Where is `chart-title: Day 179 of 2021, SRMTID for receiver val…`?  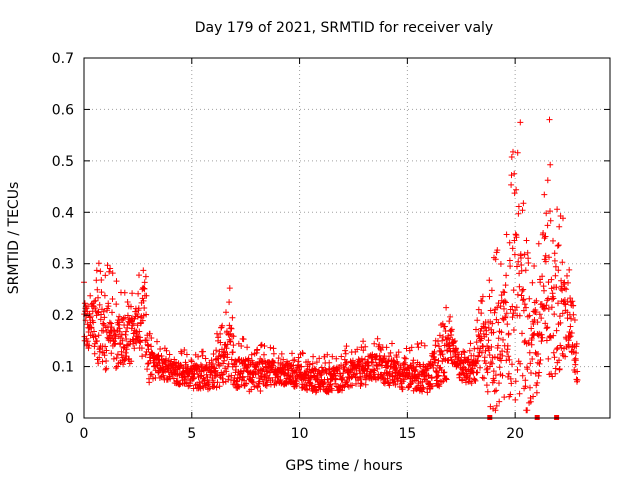
chart-title: Day 179 of 2021, SRMTID for receiver val… is located at coordinates (344, 28).